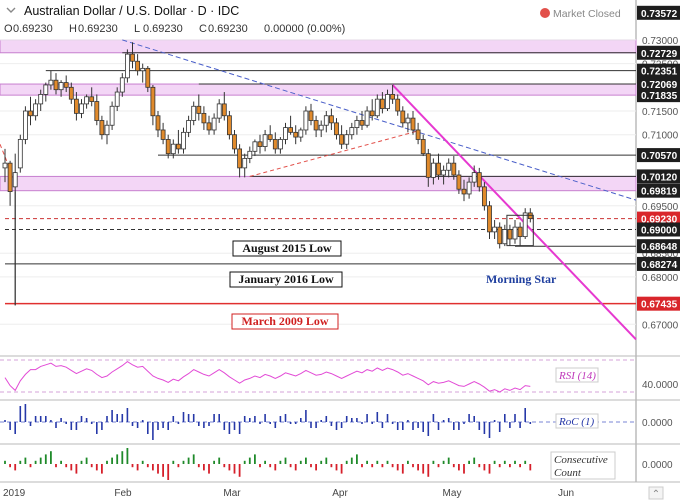 This screenshot has height=502, width=680. What do you see at coordinates (137, 29) in the screenshot?
I see `ohlc-key: L` at bounding box center [137, 29].